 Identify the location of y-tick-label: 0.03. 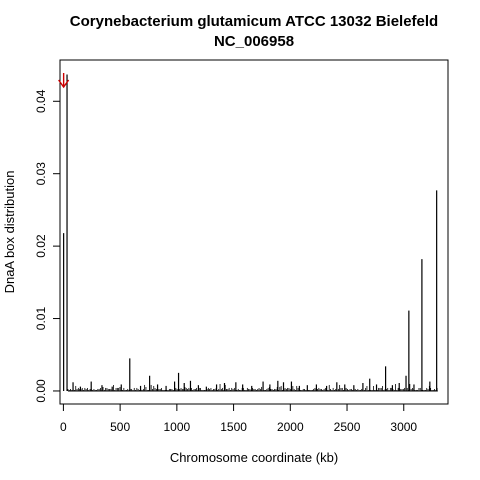
(41, 174).